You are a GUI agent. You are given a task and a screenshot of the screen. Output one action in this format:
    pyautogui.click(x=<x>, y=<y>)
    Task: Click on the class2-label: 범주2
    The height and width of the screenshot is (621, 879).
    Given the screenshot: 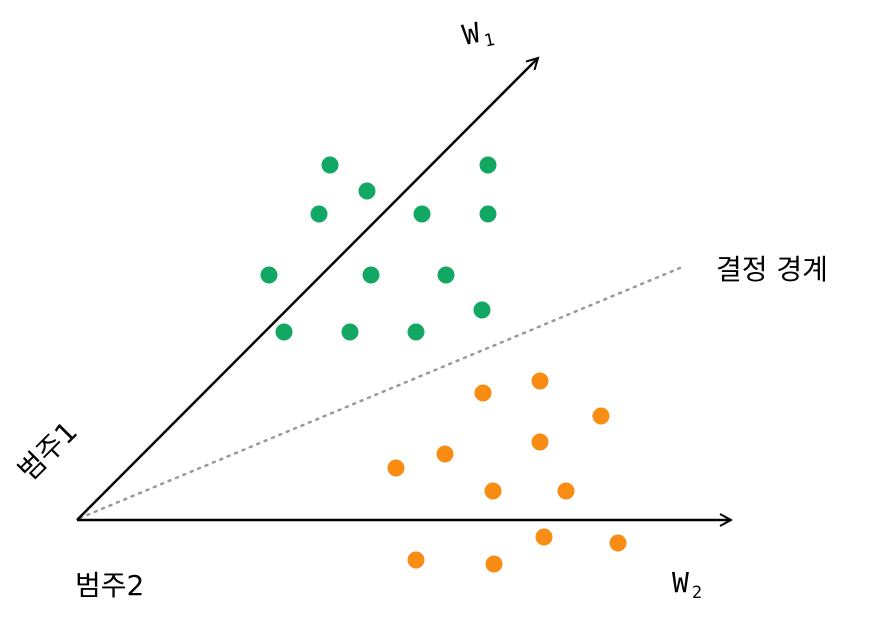 What is the action you would take?
    pyautogui.click(x=110, y=585)
    